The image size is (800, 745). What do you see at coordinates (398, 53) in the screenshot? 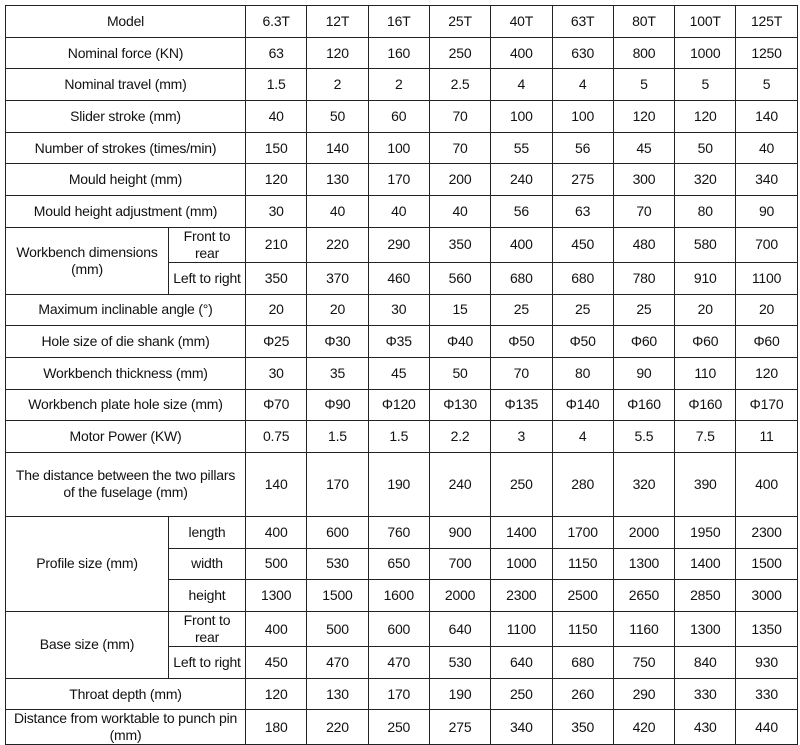
I see `value-cell: 160` at bounding box center [398, 53].